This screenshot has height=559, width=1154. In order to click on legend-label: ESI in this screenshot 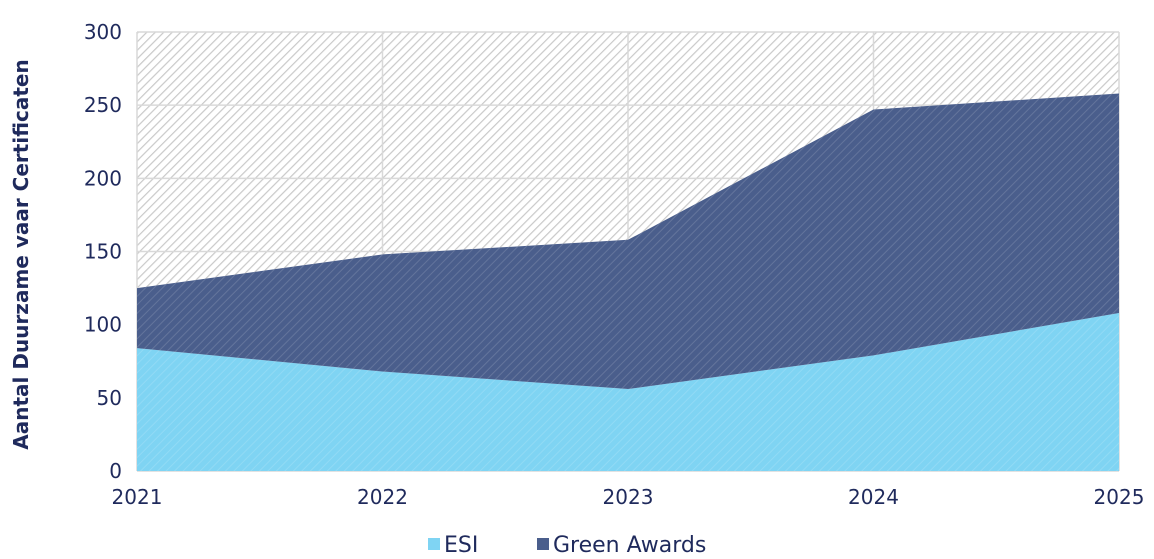, I will do `click(461, 543)`.